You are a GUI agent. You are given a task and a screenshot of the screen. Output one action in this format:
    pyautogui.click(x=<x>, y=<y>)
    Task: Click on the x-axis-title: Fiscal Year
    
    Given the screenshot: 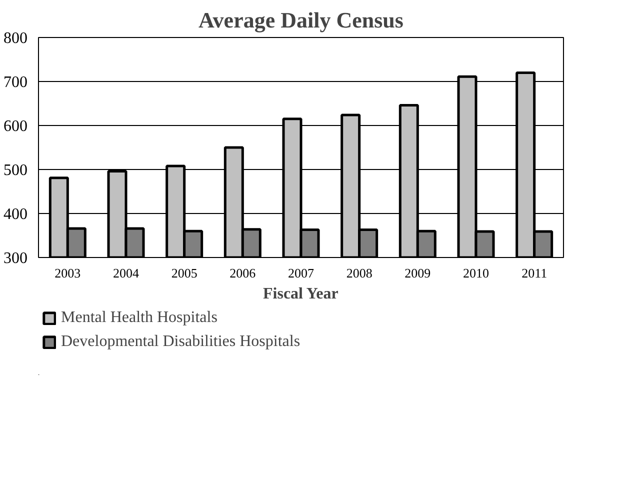 What is the action you would take?
    pyautogui.click(x=300, y=294)
    